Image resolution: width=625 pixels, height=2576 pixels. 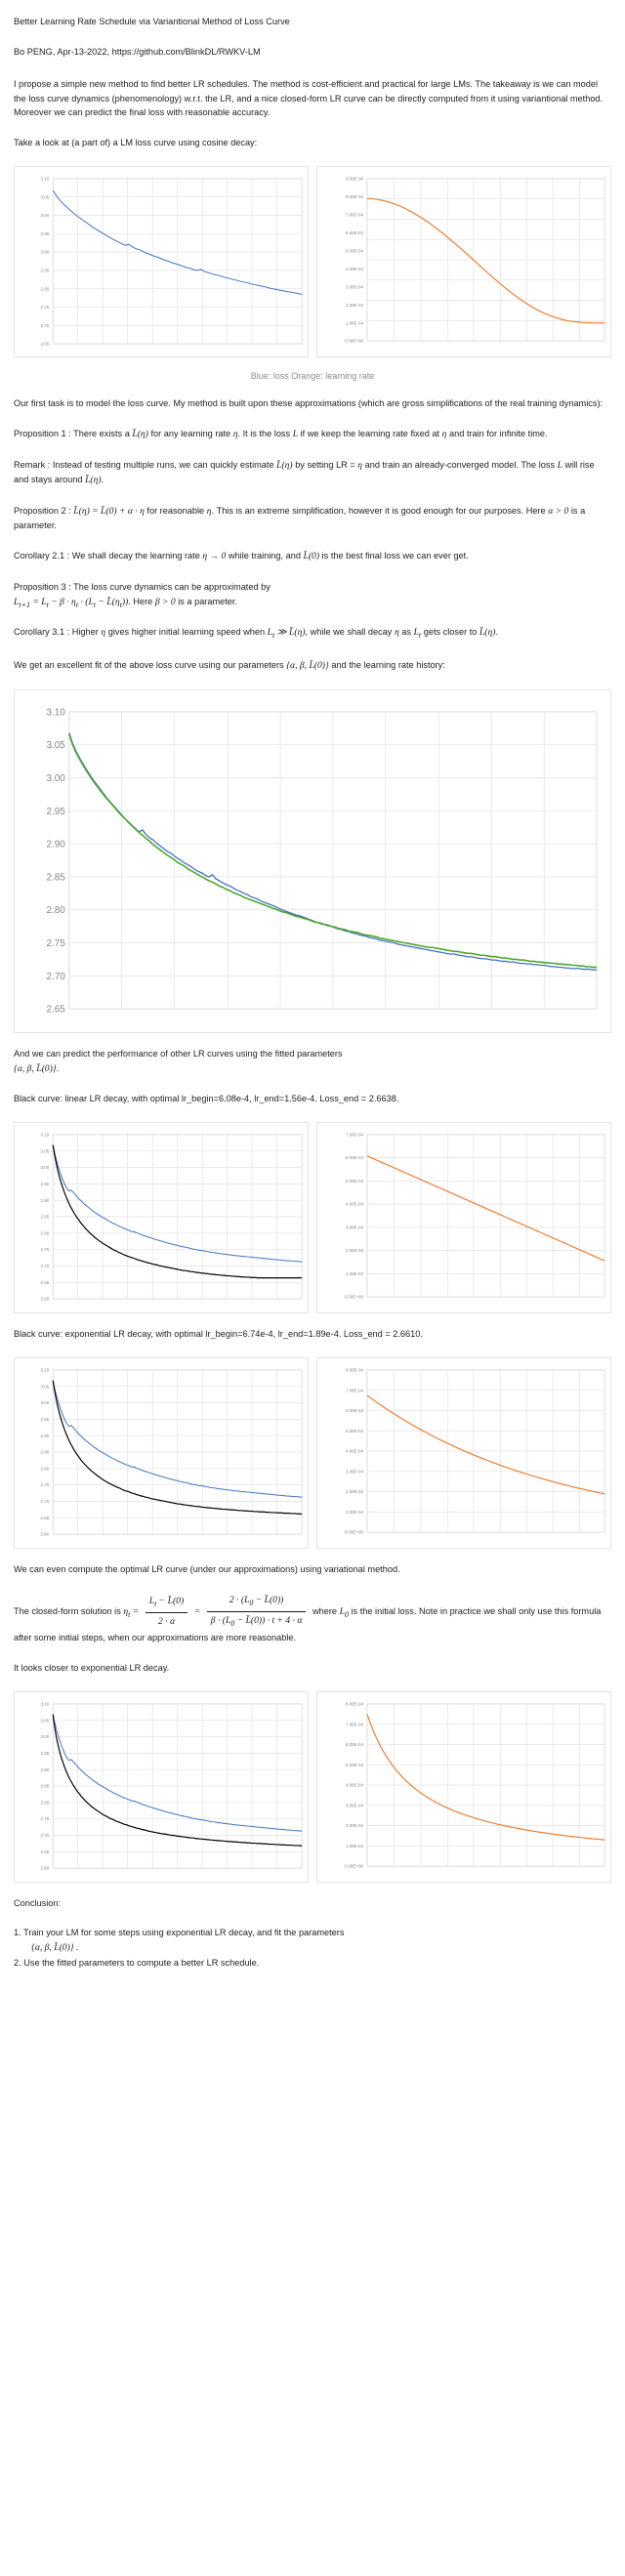 I want to click on cor31-math-gg: Lt ≫ L̄(η), so click(x=287, y=634).